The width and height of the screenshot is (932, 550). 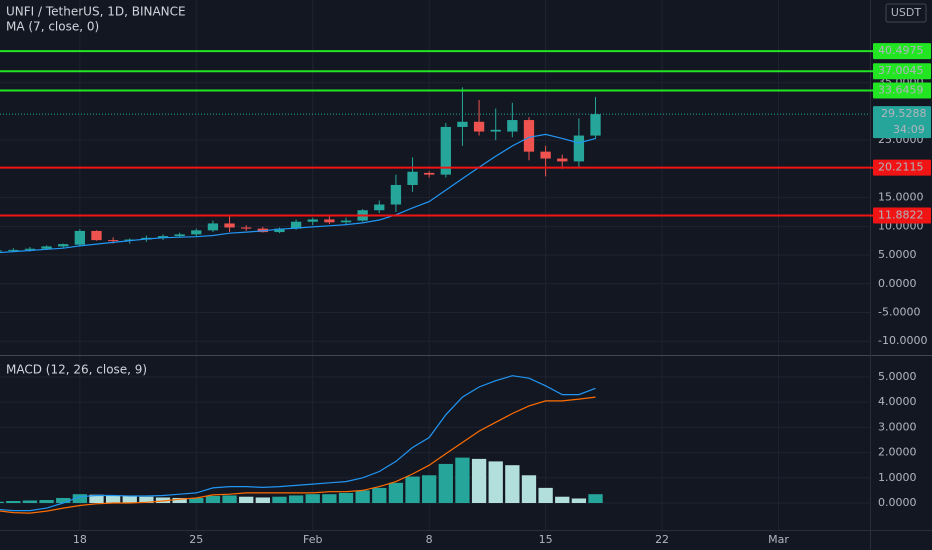 What do you see at coordinates (901, 70) in the screenshot?
I see `level-label: 37.0045` at bounding box center [901, 70].